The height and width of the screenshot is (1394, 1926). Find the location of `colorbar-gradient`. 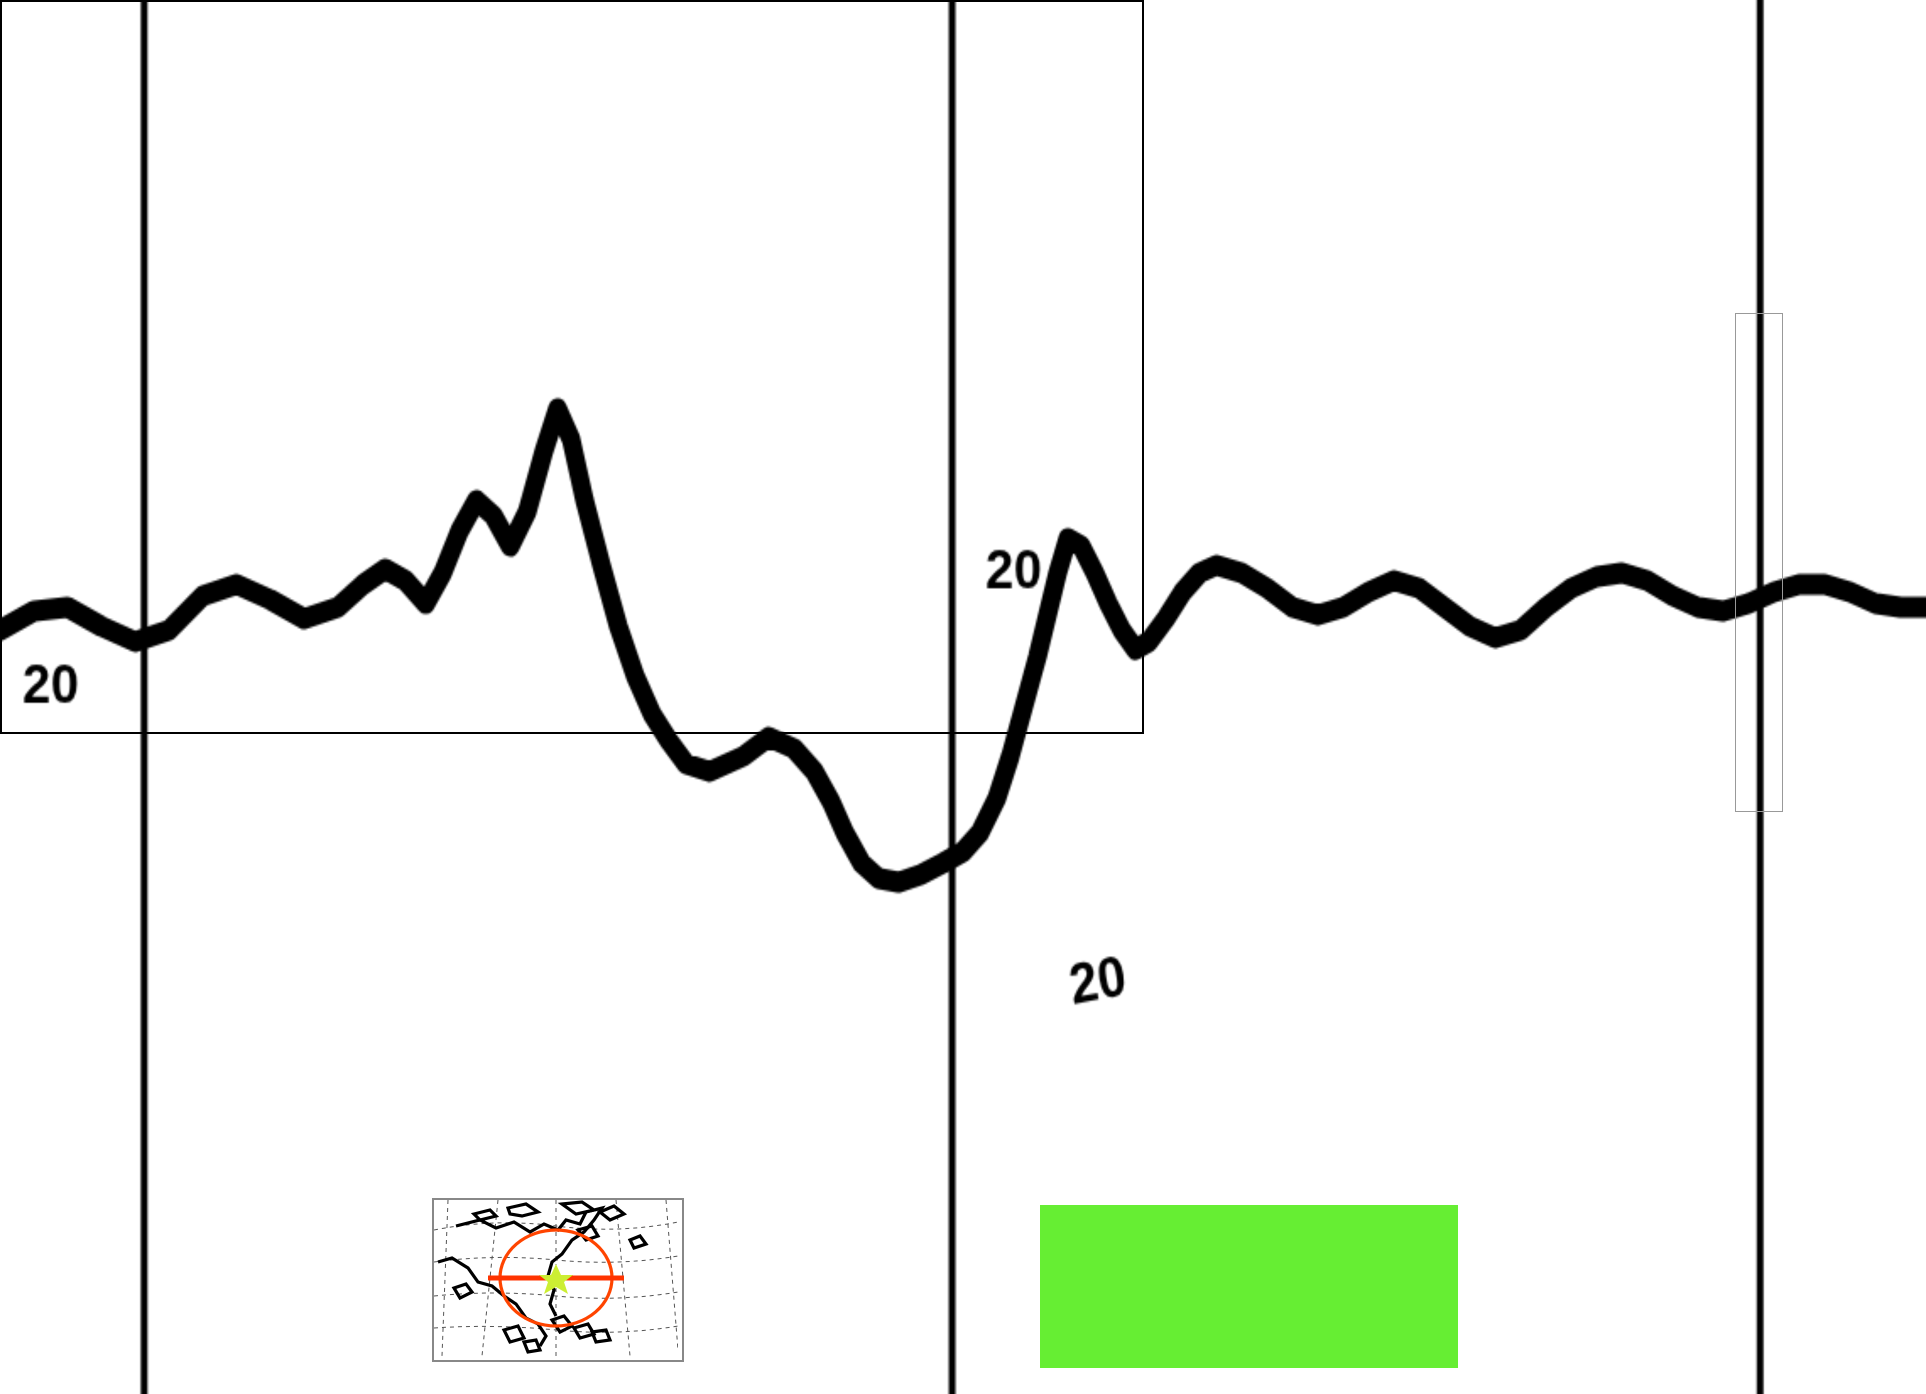

colorbar-gradient is located at coordinates (1759, 562).